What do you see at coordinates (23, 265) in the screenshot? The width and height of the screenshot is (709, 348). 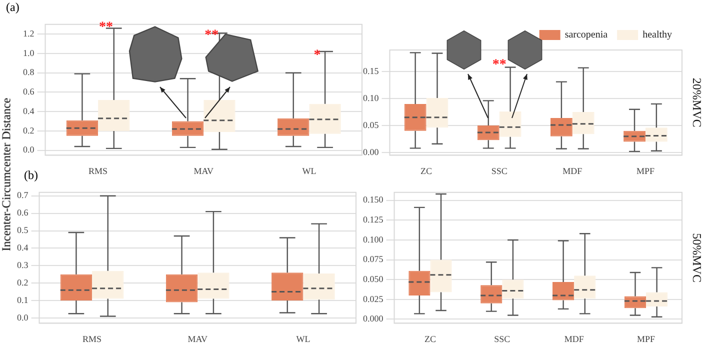 I see `y-tick-label: 0.3` at bounding box center [23, 265].